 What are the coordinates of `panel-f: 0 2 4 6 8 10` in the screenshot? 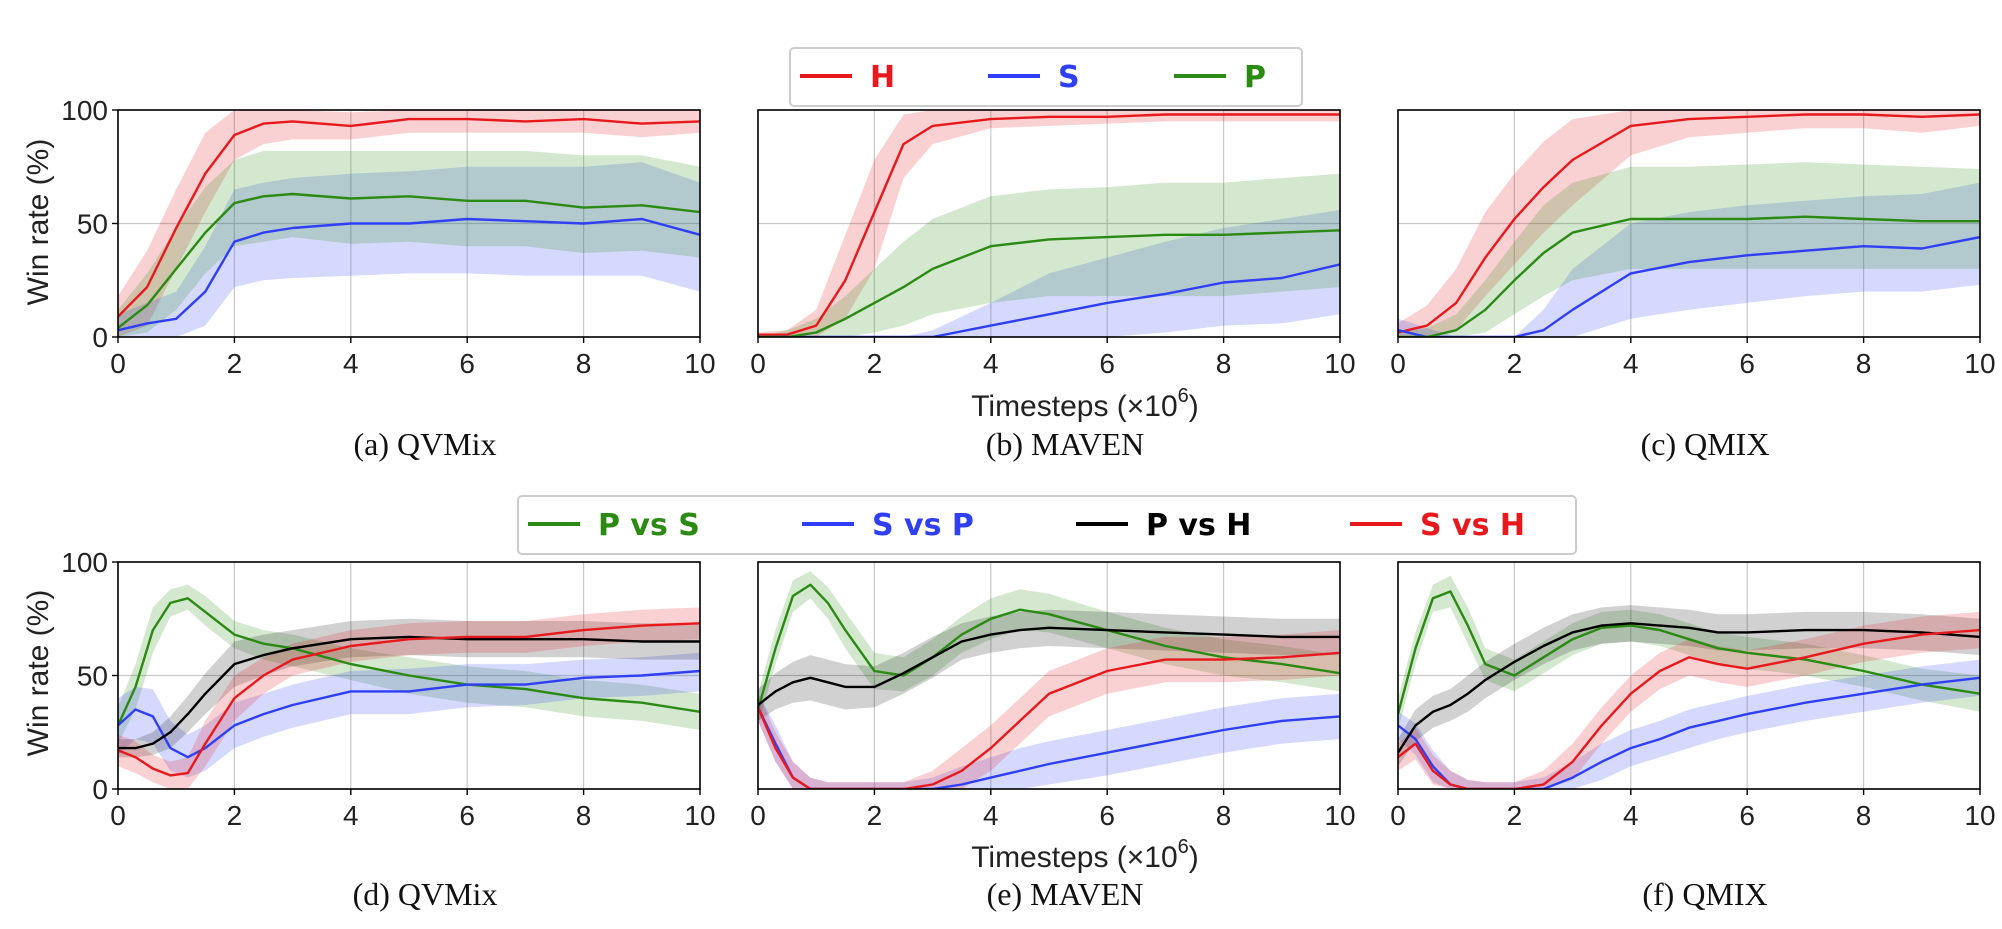 It's located at (1693, 696).